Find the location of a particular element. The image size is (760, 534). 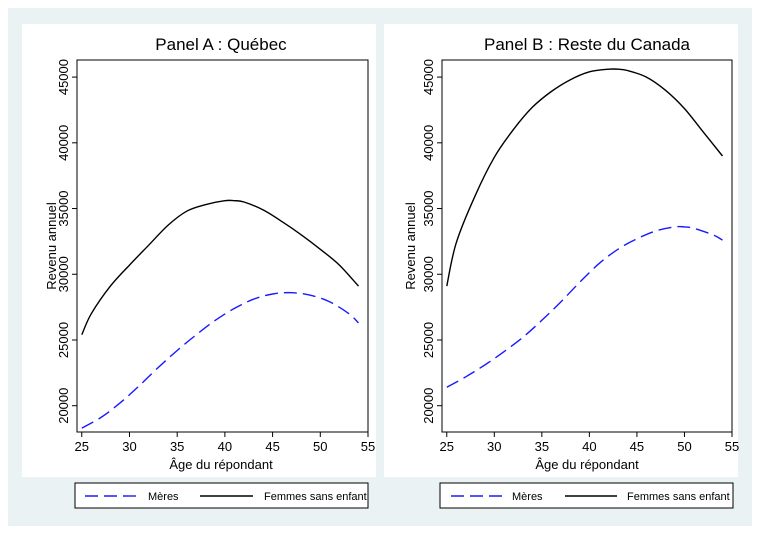

panel-a-x-tick-label: 45 is located at coordinates (272, 446).